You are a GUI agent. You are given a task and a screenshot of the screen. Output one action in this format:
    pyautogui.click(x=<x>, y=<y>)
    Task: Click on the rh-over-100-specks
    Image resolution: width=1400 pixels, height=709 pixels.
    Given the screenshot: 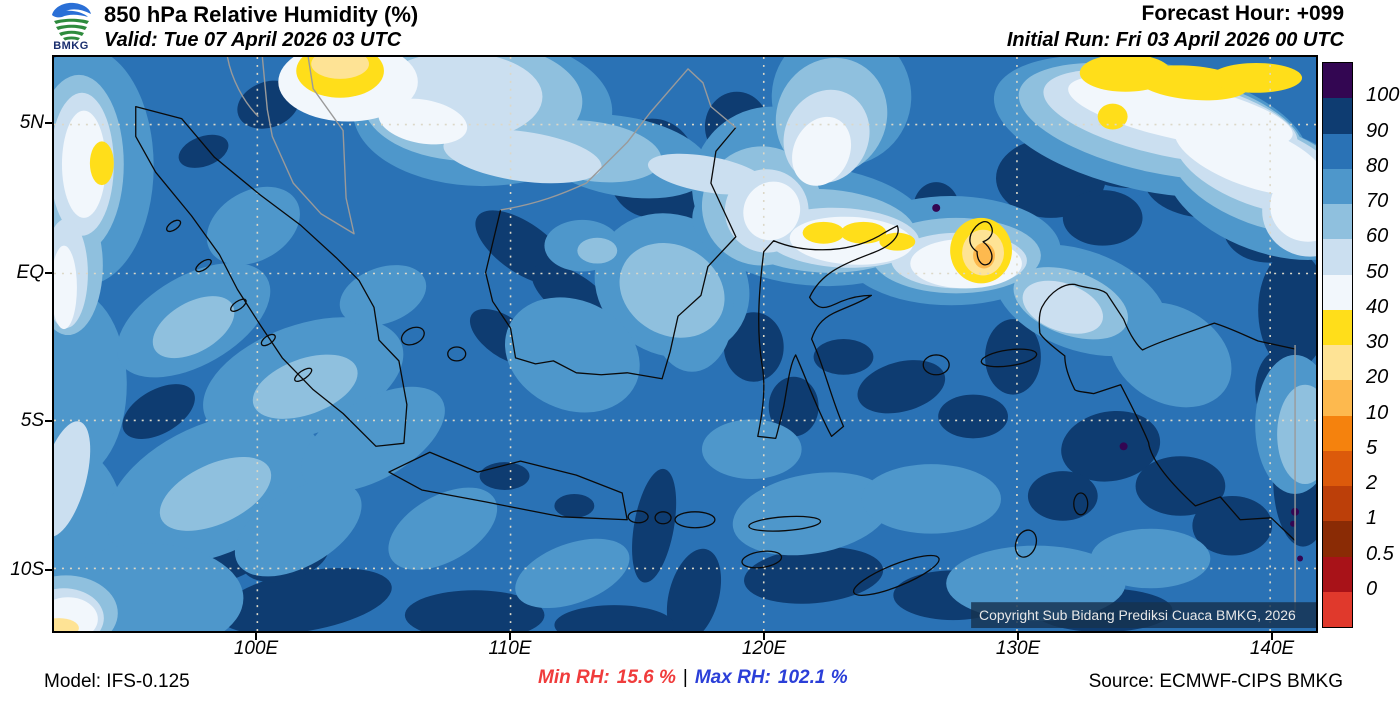 What is the action you would take?
    pyautogui.click(x=1118, y=382)
    